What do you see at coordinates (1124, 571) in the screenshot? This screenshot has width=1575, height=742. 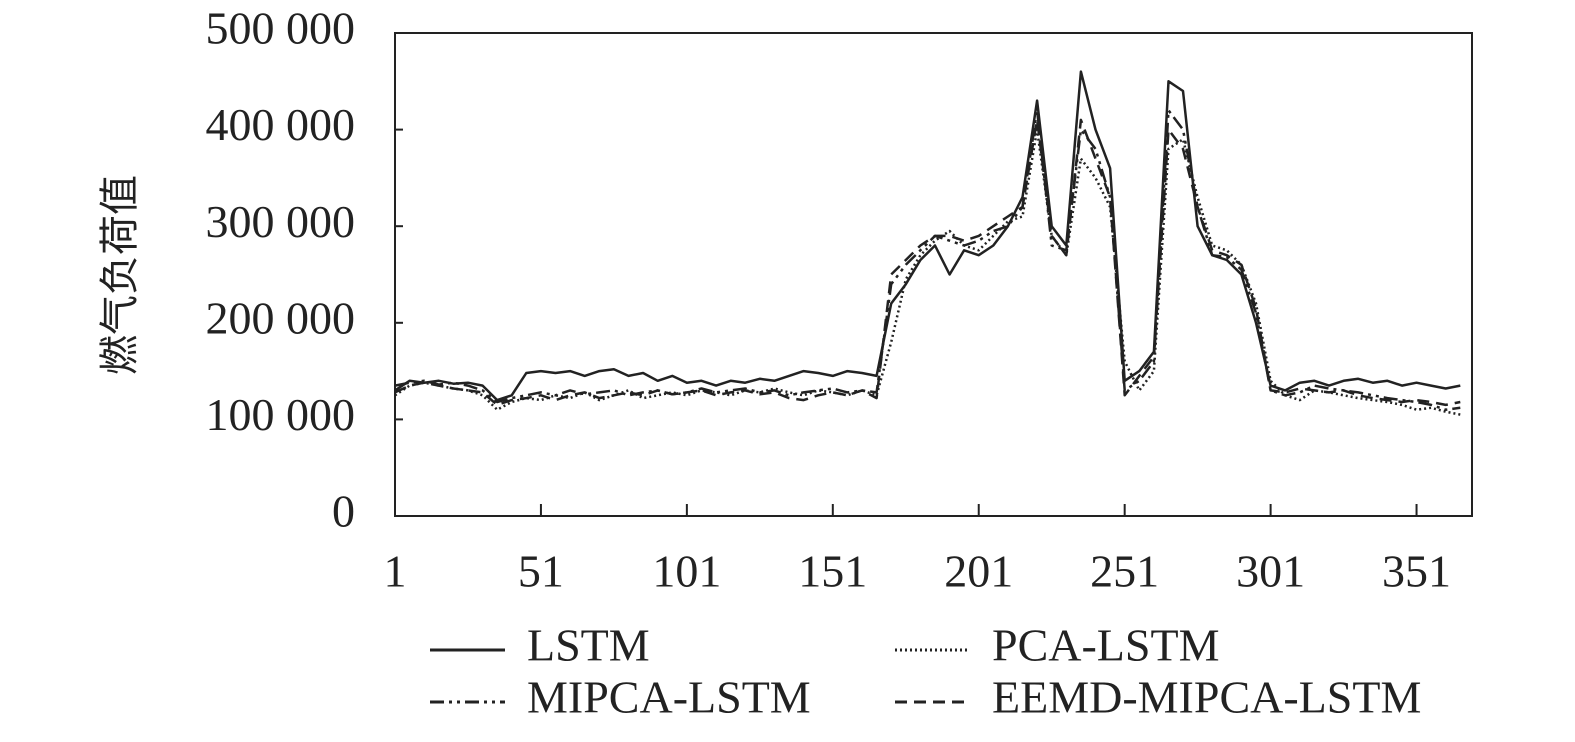 I see `x-tick-label: 251` at bounding box center [1124, 571].